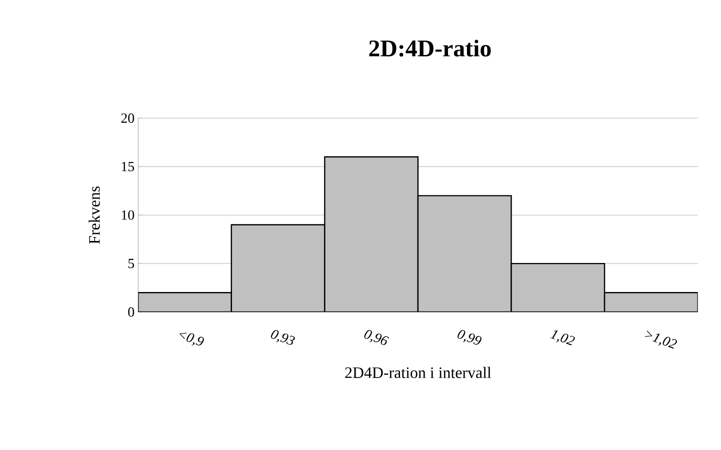  Describe the element at coordinates (131, 263) in the screenshot. I see `y-tick-label: 5` at that location.